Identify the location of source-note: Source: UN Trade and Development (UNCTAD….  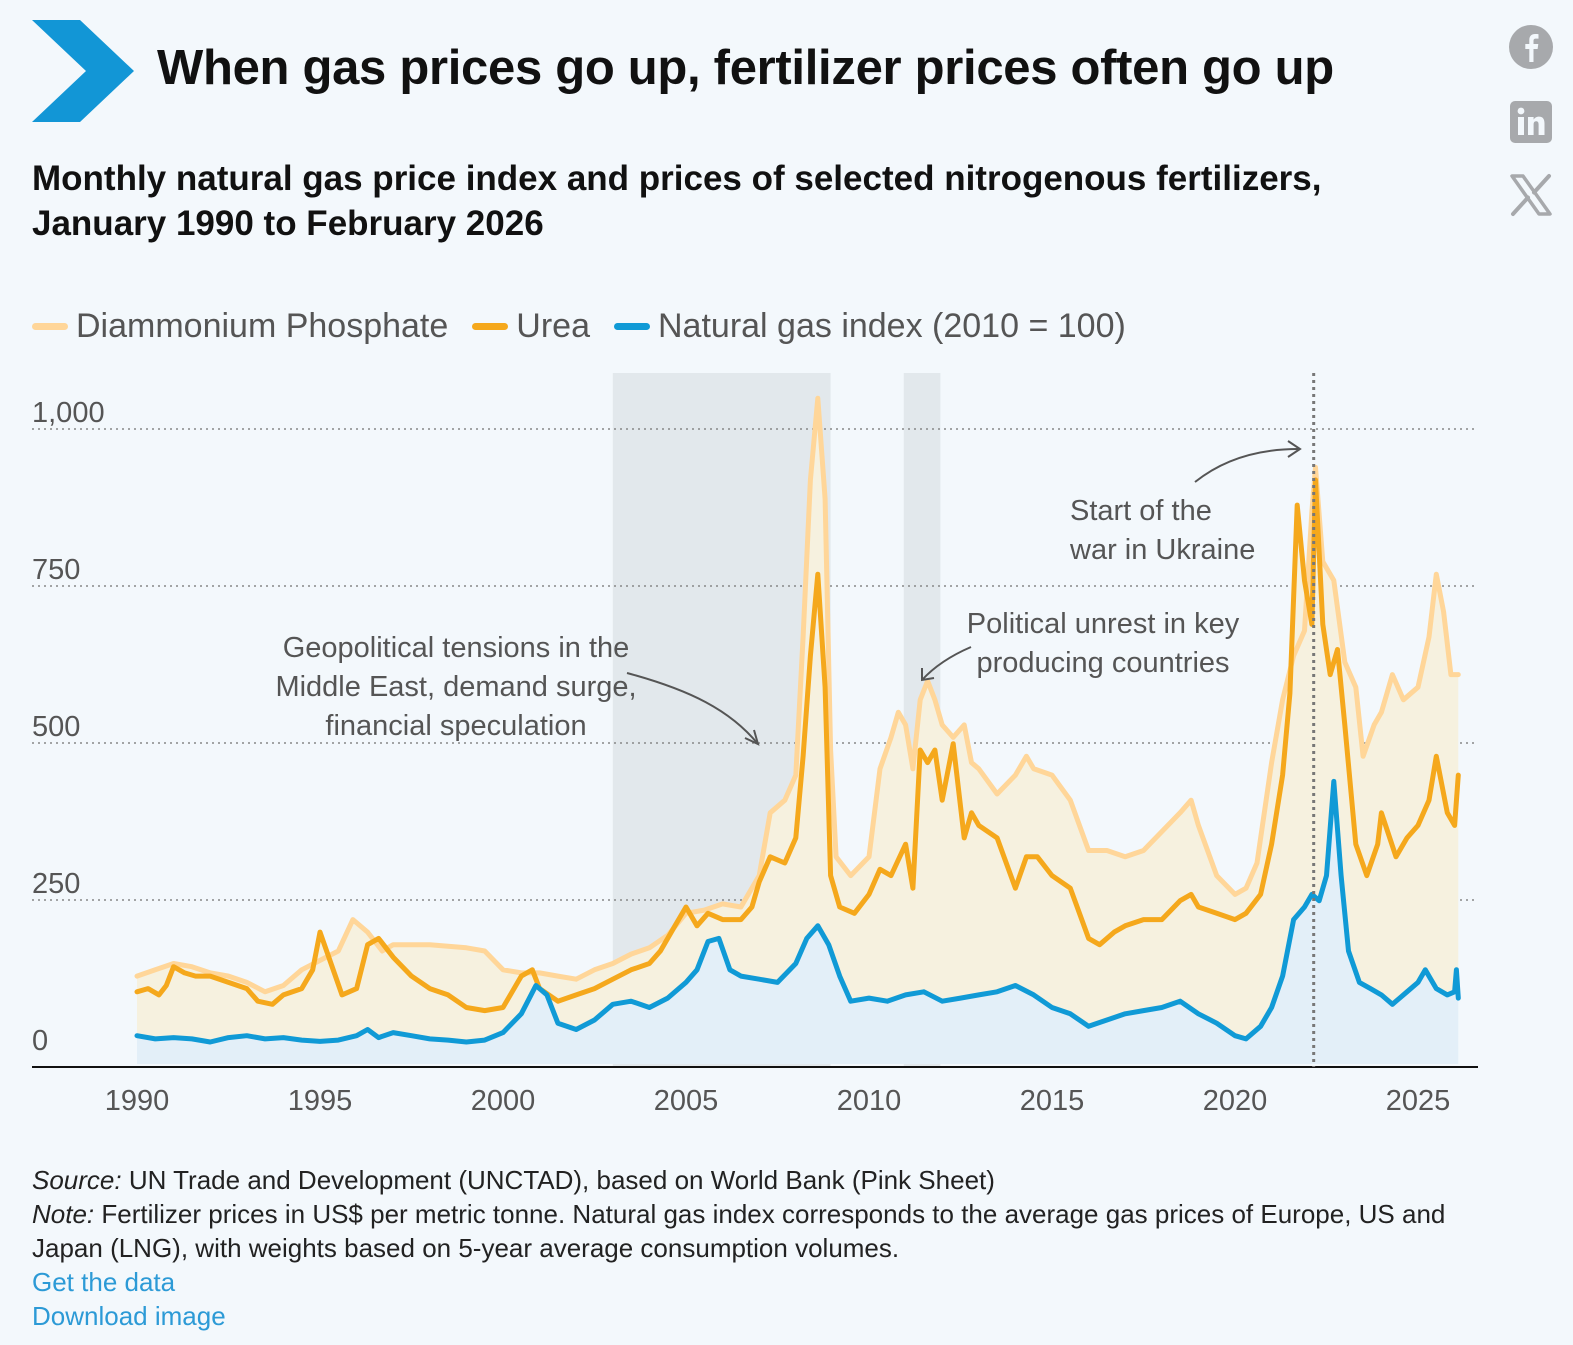
(777, 1180).